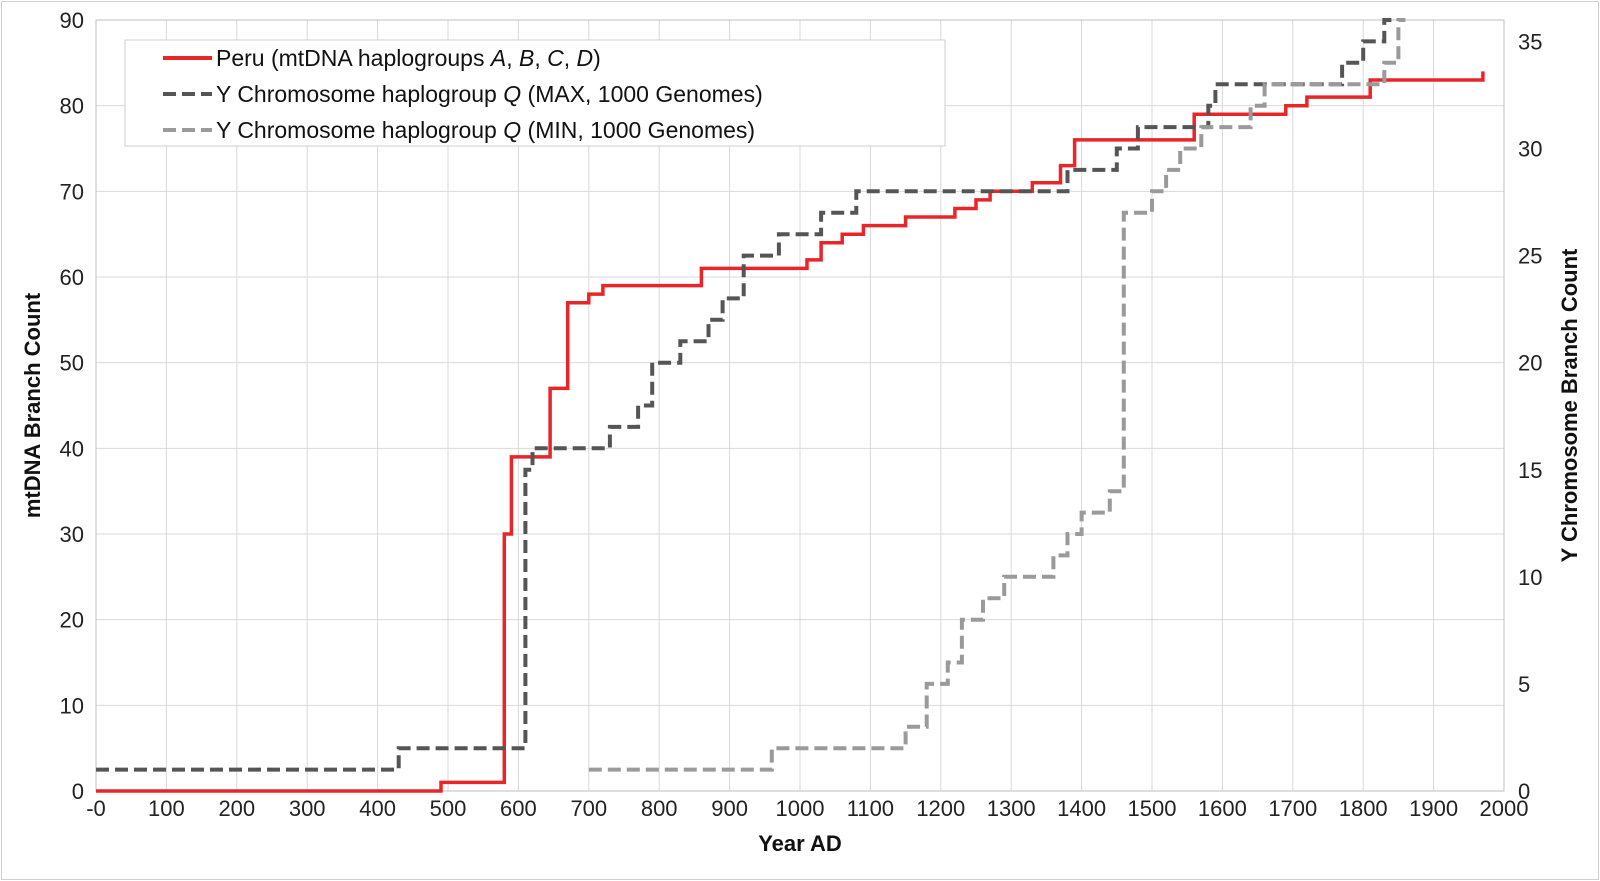 The height and width of the screenshot is (881, 1600). Describe the element at coordinates (1524, 791) in the screenshot. I see `y2-tick-label: 0` at that location.